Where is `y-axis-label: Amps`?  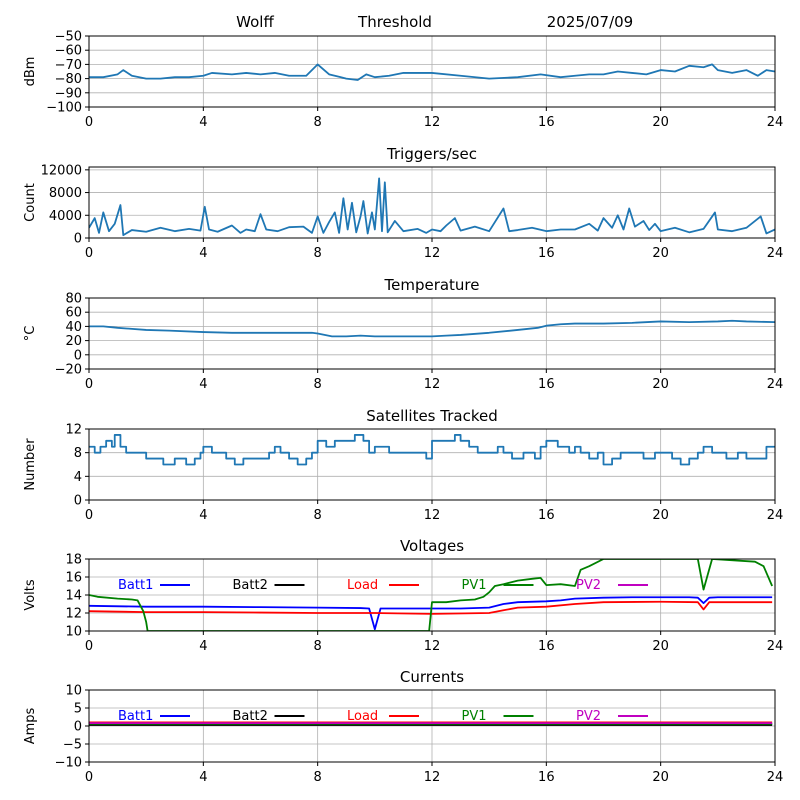 y-axis-label: Amps is located at coordinates (30, 725).